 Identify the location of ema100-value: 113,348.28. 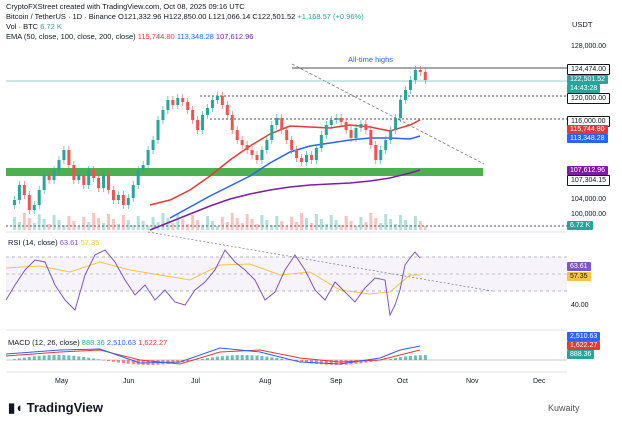
(195, 36).